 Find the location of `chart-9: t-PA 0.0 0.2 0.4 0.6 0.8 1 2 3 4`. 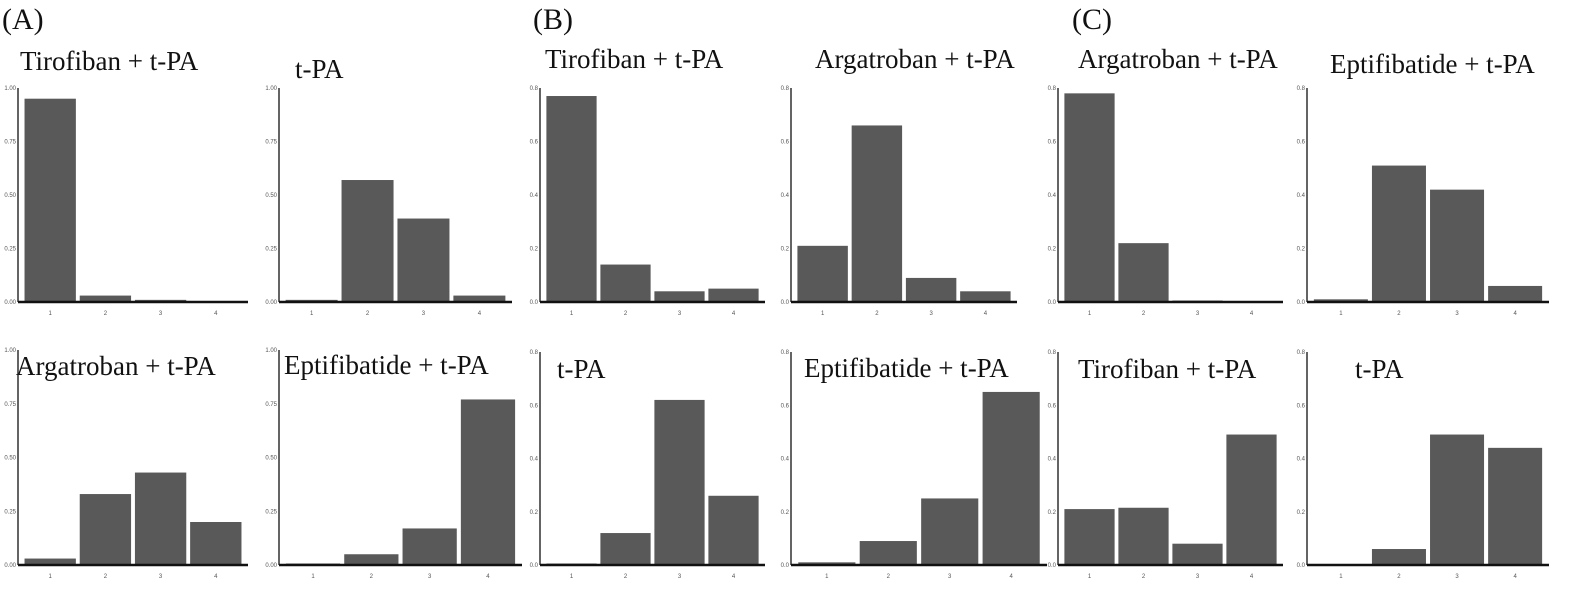

chart-9: t-PA 0.0 0.2 0.4 0.6 0.8 1 2 3 4 is located at coordinates (647, 465).